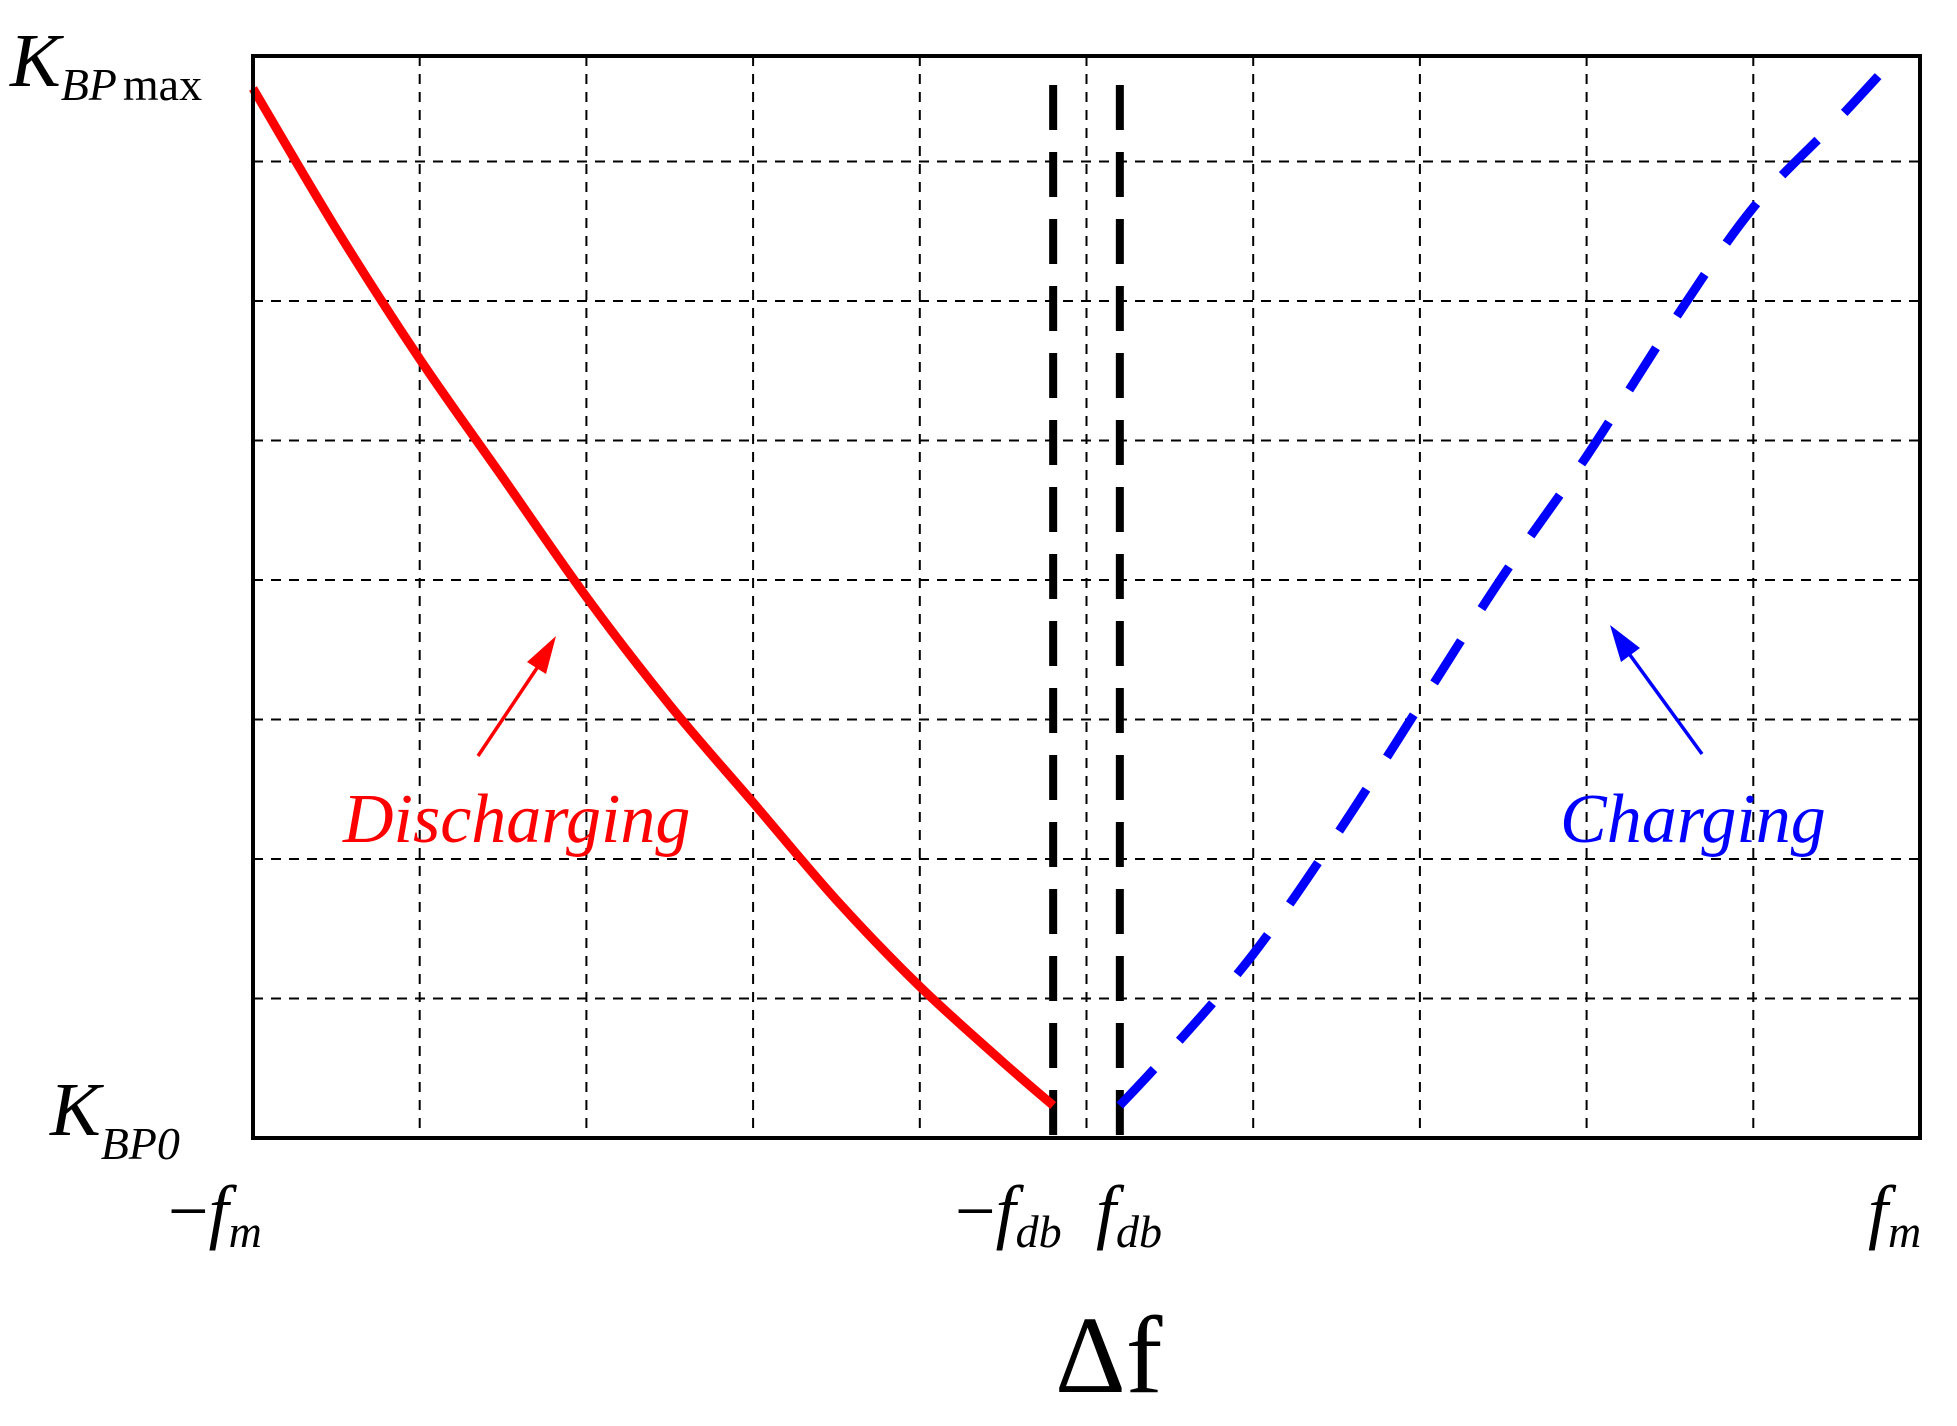 The image size is (1957, 1426). Describe the element at coordinates (105, 64) in the screenshot. I see `y-tick-label-kbpmax: KBP max` at that location.